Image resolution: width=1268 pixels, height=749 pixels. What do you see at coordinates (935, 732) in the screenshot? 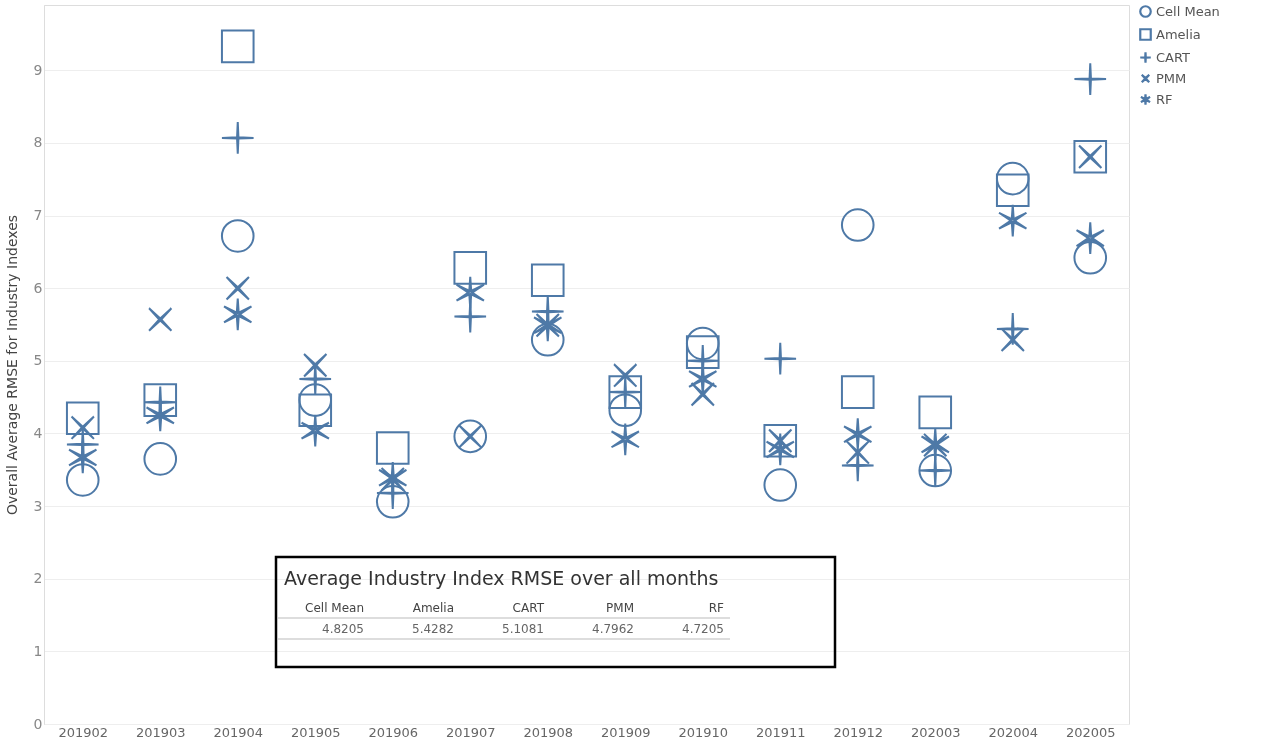
I see `x-tick-label: 202003` at bounding box center [935, 732].